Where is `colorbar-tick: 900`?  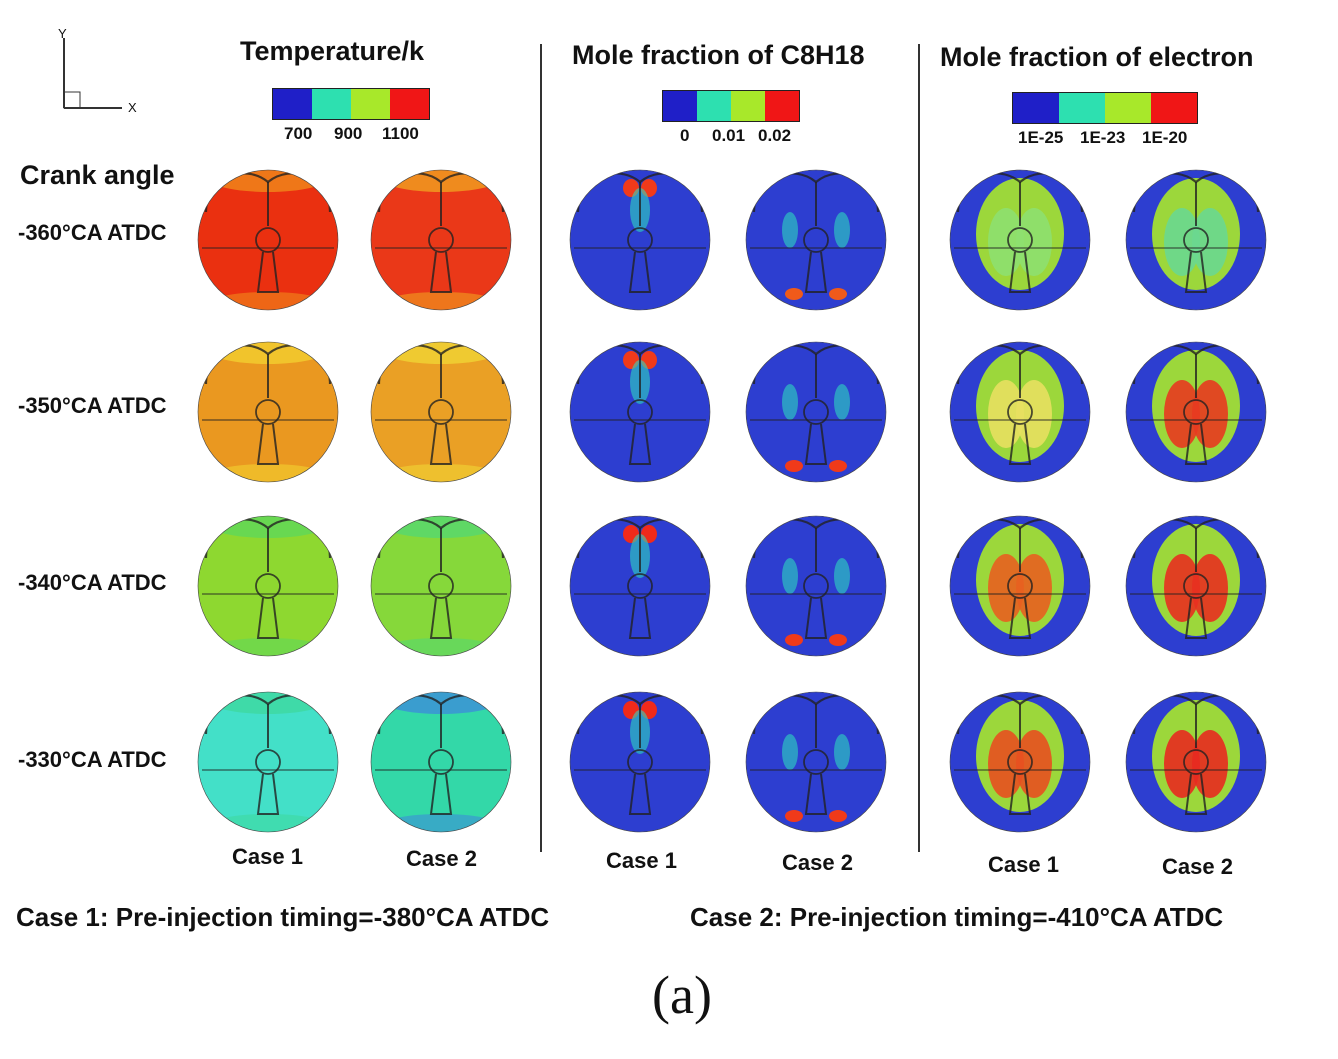
colorbar-tick: 900 is located at coordinates (348, 133).